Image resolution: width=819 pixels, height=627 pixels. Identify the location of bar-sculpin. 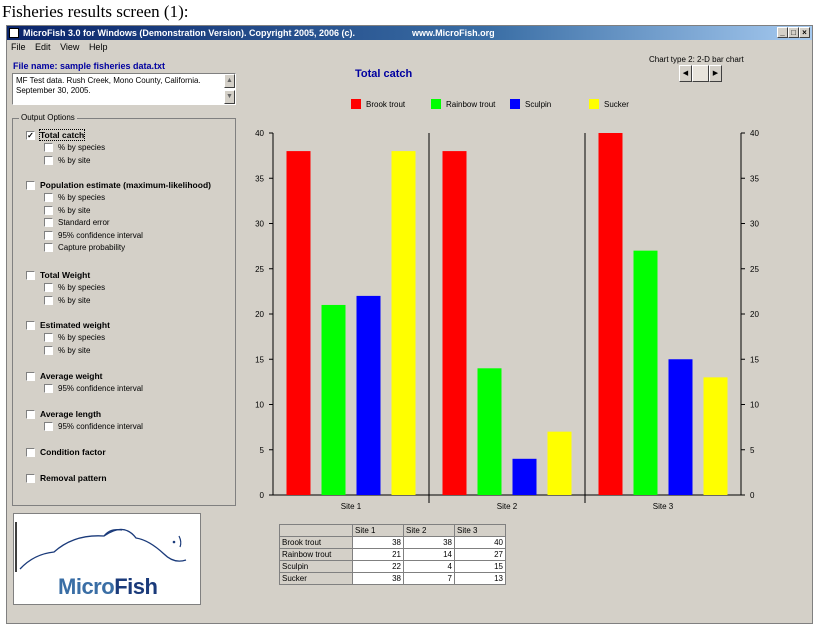
(368, 395).